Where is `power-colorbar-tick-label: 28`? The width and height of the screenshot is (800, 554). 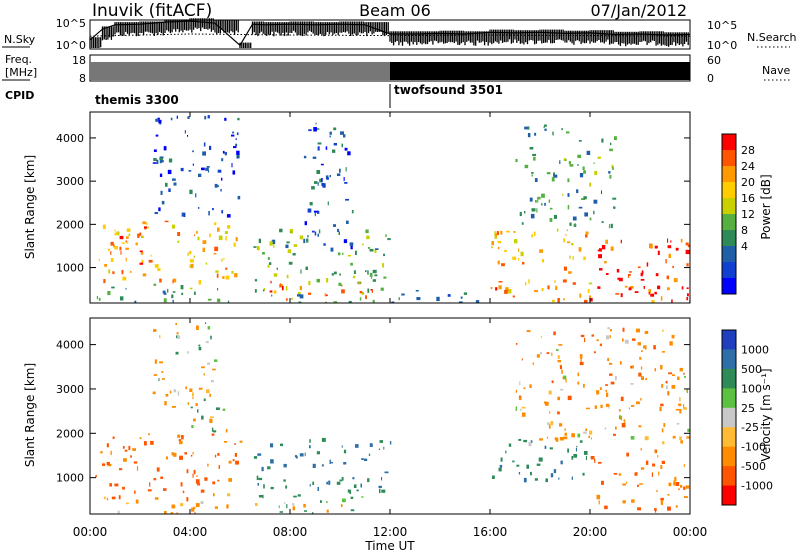 power-colorbar-tick-label: 28 is located at coordinates (748, 150).